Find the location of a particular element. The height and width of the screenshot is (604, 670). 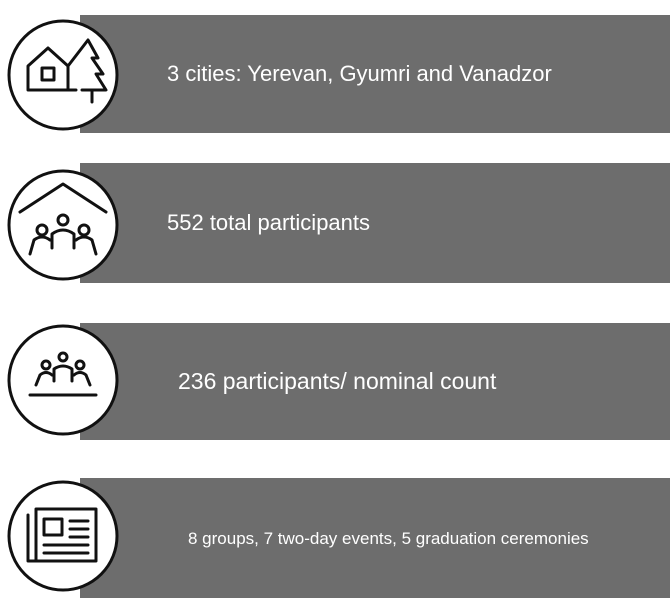

house-icon is located at coordinates (63, 75).